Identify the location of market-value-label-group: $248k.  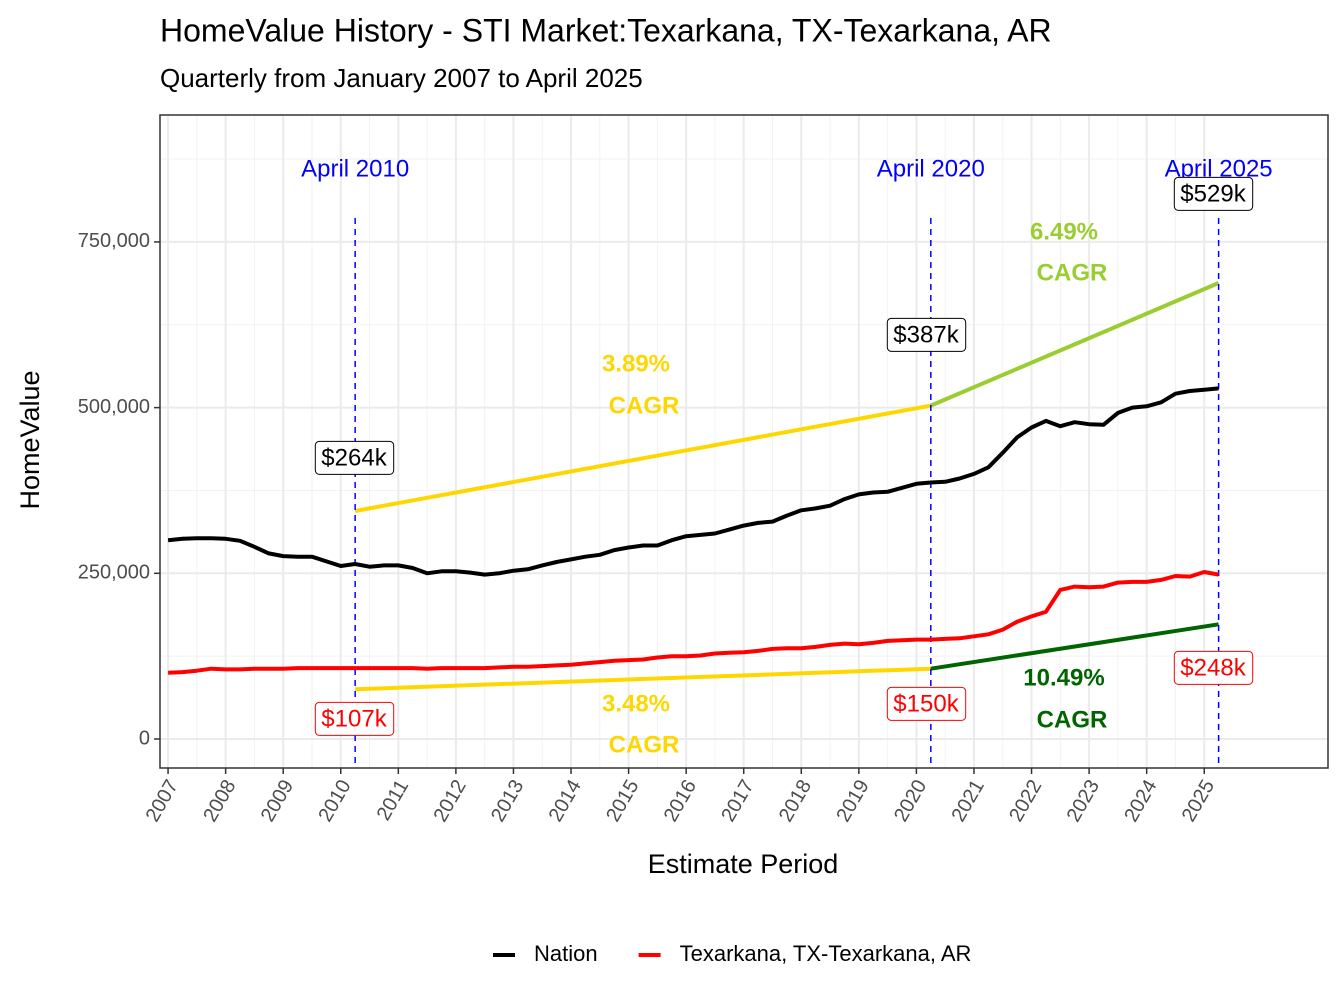
(1213, 667).